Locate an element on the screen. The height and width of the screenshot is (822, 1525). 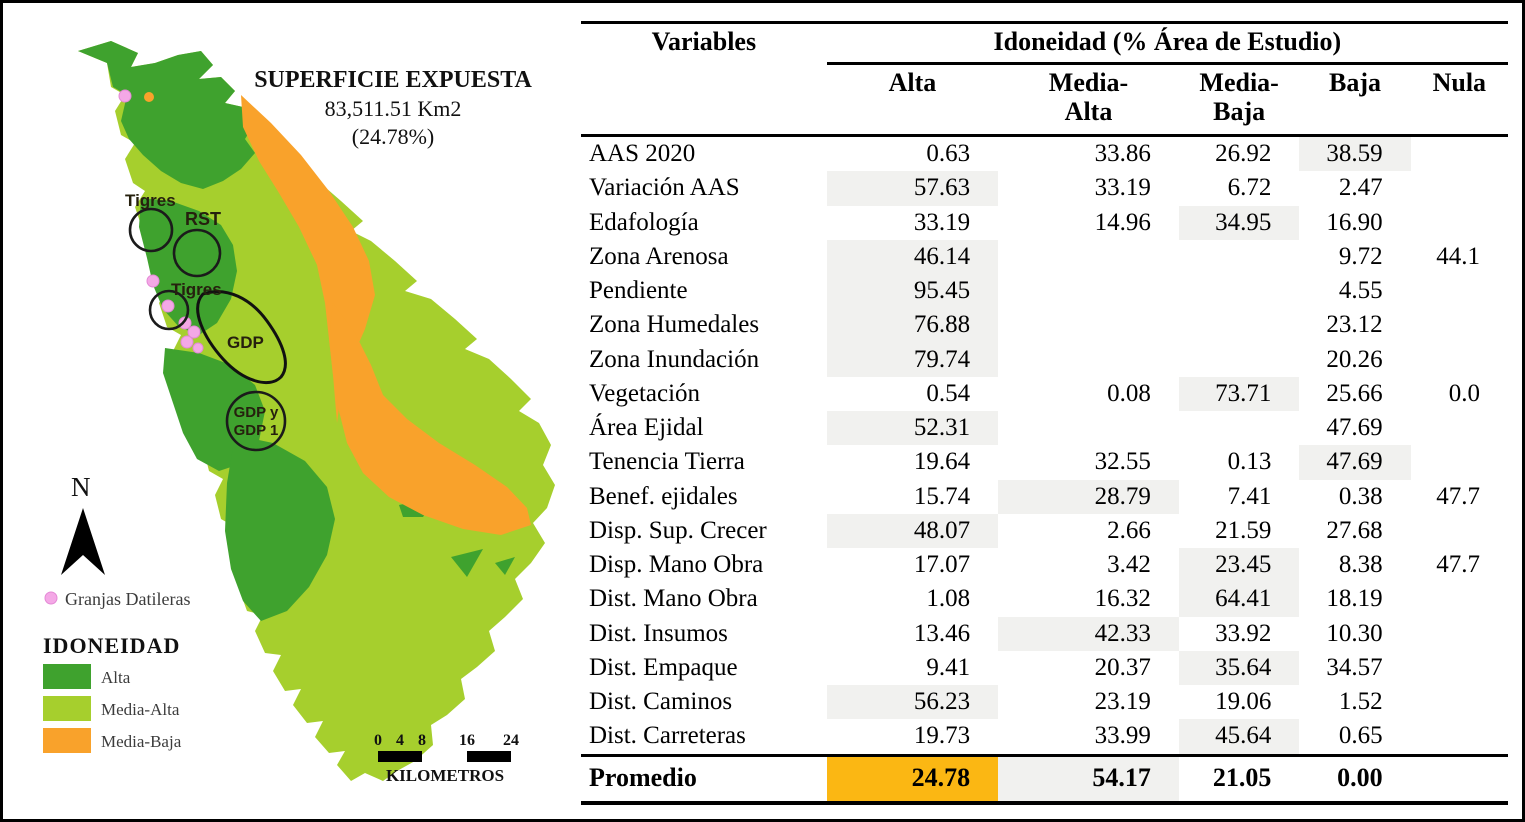
value-cell: 0.65 is located at coordinates (1360, 736).